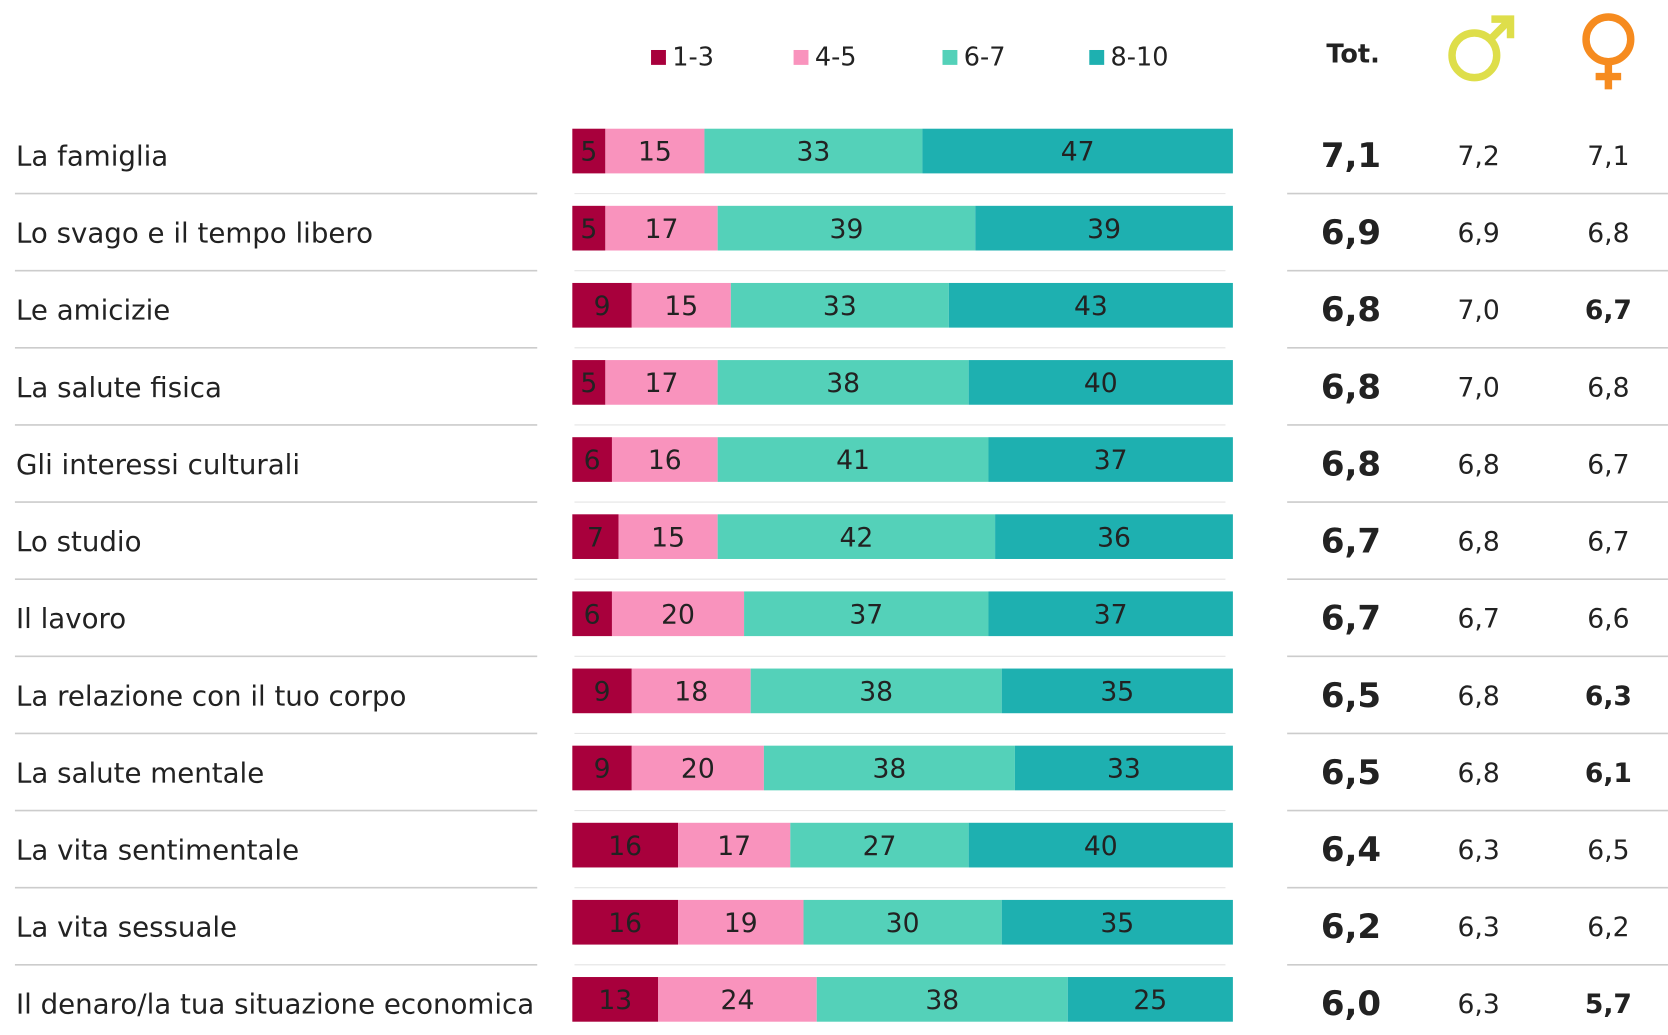 The image size is (1668, 1035). I want to click on category-label: La vita sentimentale, so click(157, 850).